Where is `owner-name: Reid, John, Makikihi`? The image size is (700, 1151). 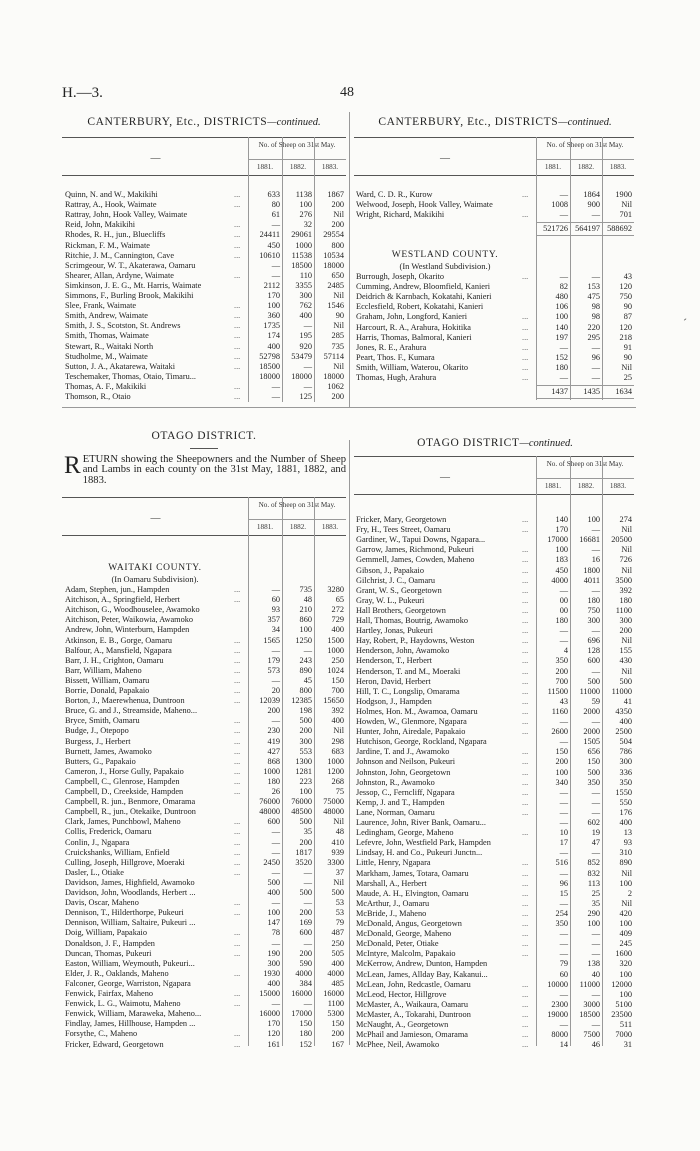 owner-name: Reid, John, Makikihi is located at coordinates (100, 225).